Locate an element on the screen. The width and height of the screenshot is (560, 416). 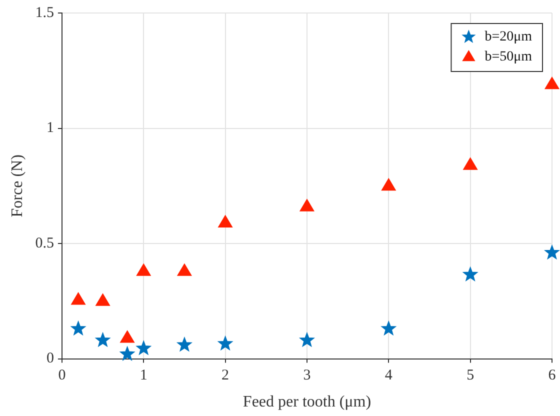
x-tick-label: 3 is located at coordinates (307, 376).